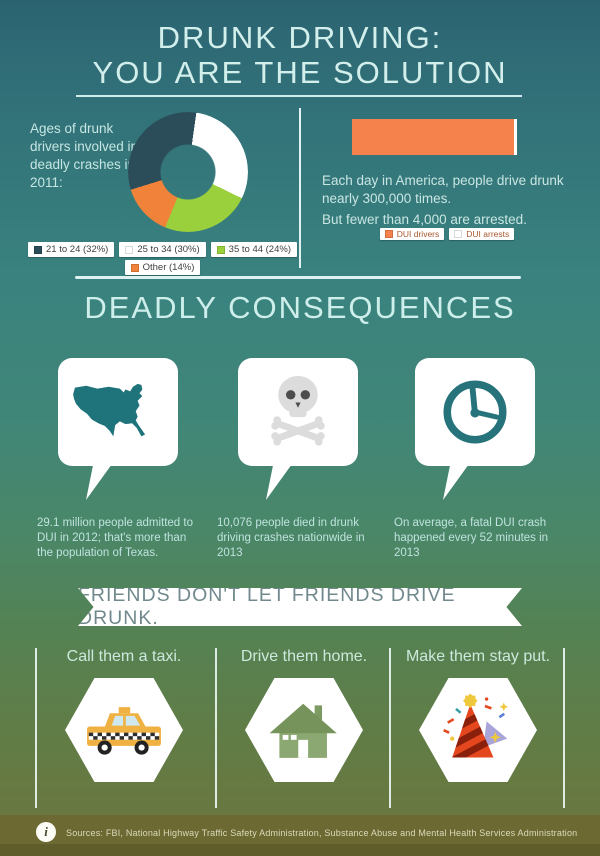  What do you see at coordinates (300, 607) in the screenshot?
I see `friends-banner-ribbon: FRIENDS DON'T LET FRIENDS DRIVE DRUNK.` at bounding box center [300, 607].